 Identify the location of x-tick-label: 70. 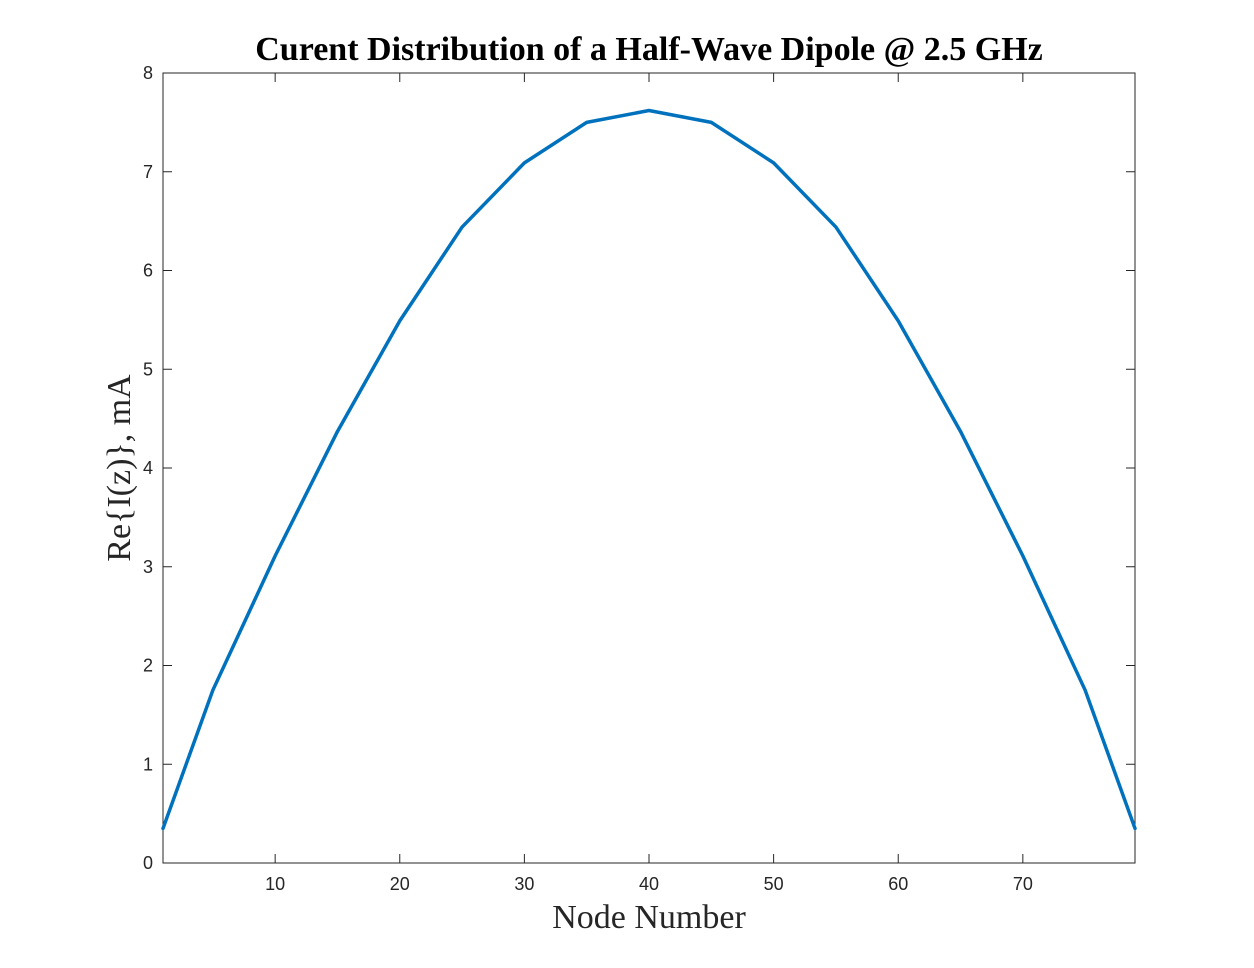
(1023, 884).